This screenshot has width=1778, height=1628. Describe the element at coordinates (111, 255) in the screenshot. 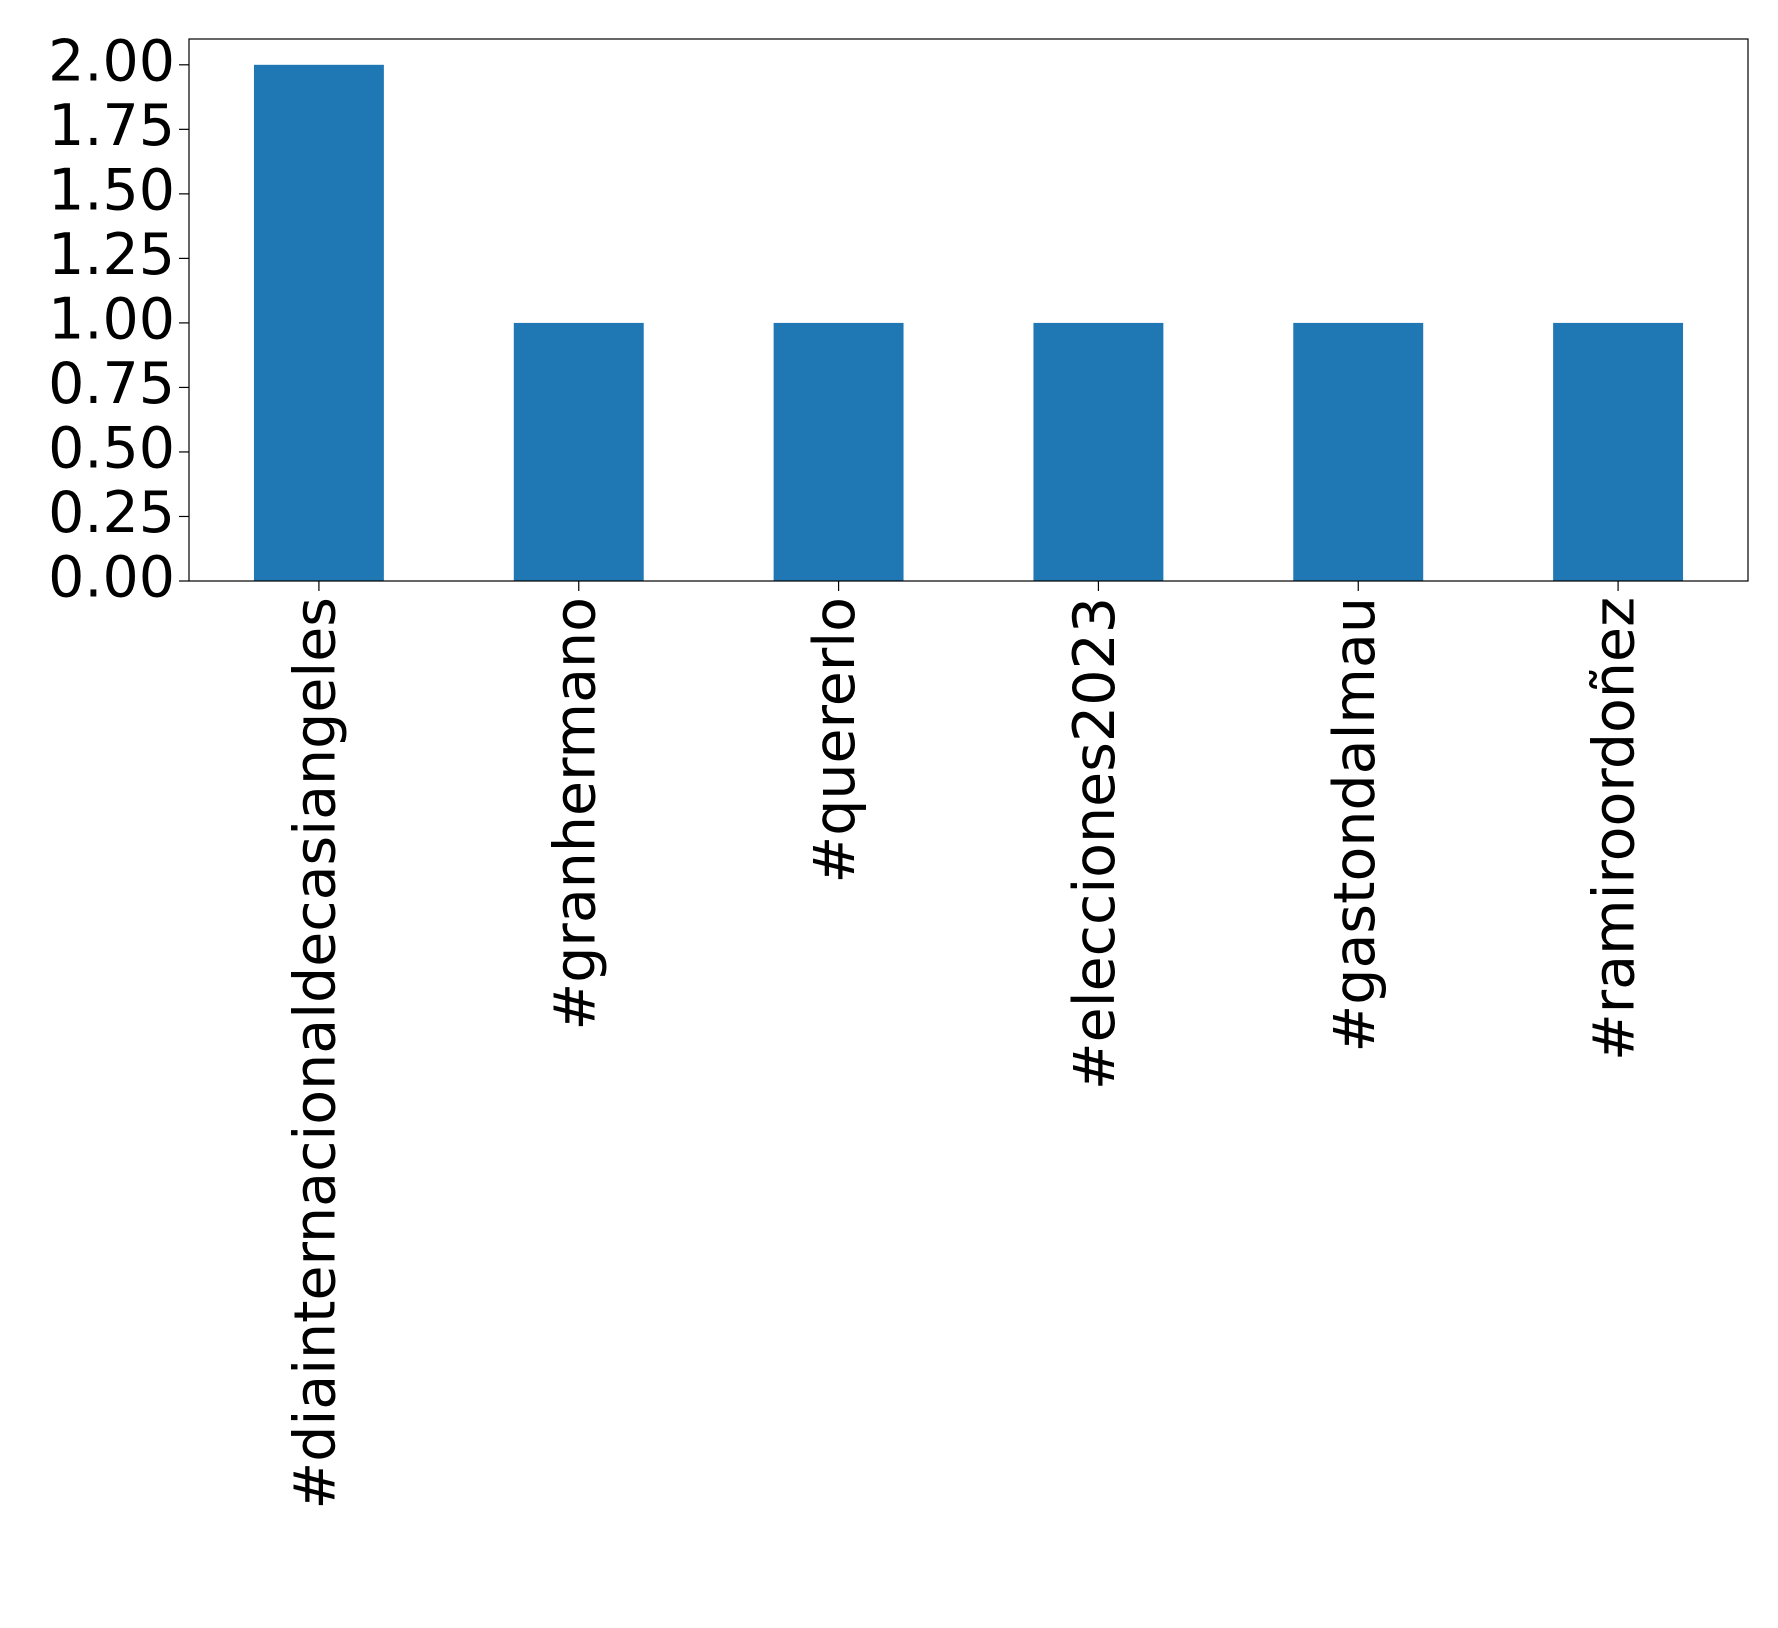

I see `y-tick-label: 1.25` at that location.